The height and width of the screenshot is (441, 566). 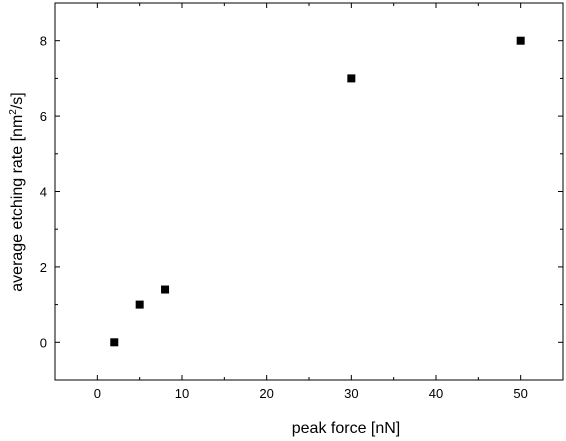 What do you see at coordinates (17, 203) in the screenshot?
I see `y-axis-title-prefix: average etching rate [nm` at bounding box center [17, 203].